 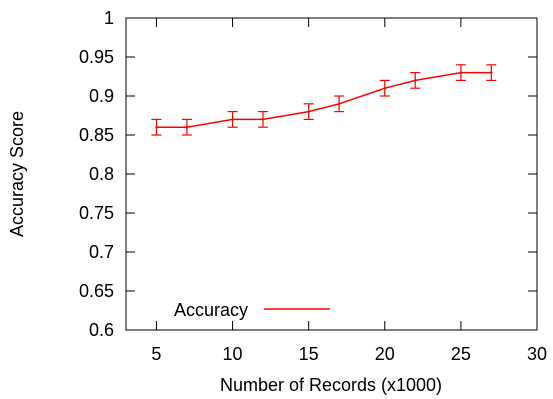 What do you see at coordinates (331, 385) in the screenshot?
I see `x-axis-label: Number of Records (x1000)` at bounding box center [331, 385].